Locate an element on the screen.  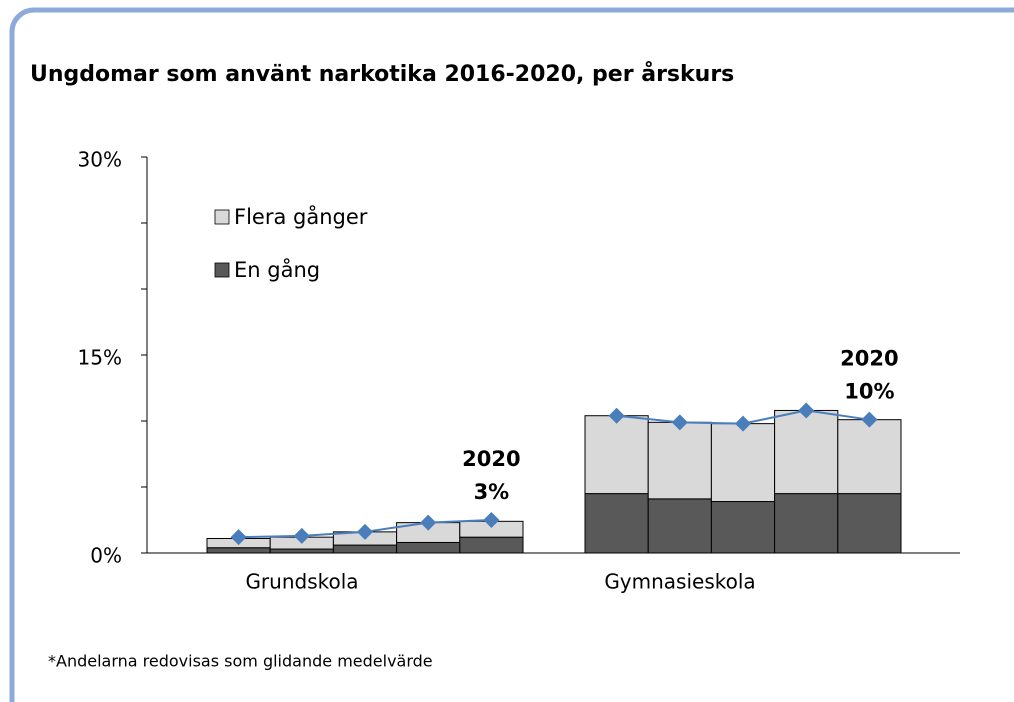
legend-label: Flera gånger is located at coordinates (301, 216).